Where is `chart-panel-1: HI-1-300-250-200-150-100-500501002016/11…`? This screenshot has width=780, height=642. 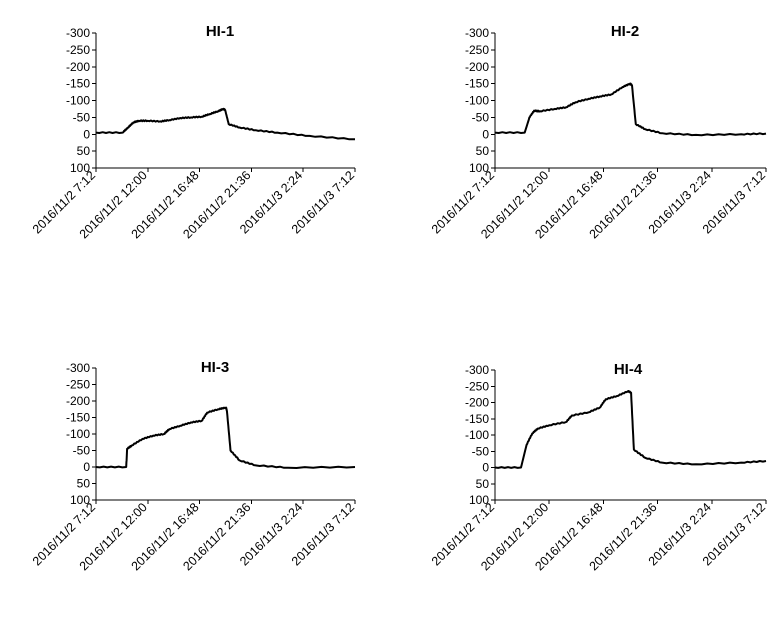 chart-panel-1: HI-1-300-250-200-150-100-500501002016/11… is located at coordinates (193, 132).